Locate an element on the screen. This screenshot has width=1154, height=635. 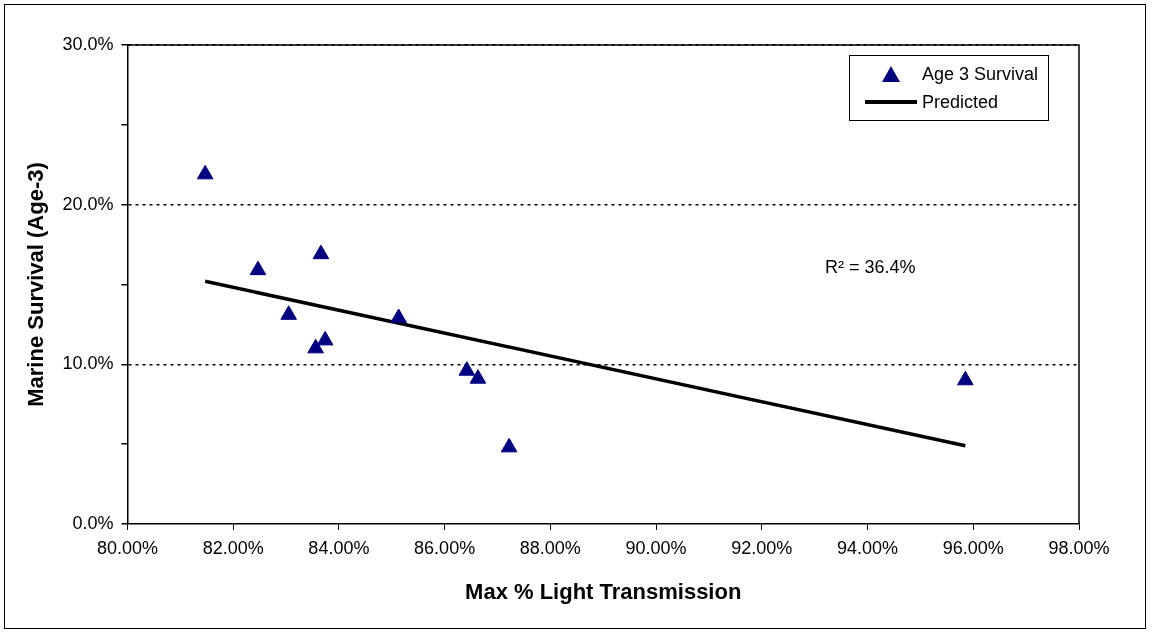
x-tick-label: 98.00% is located at coordinates (1079, 547).